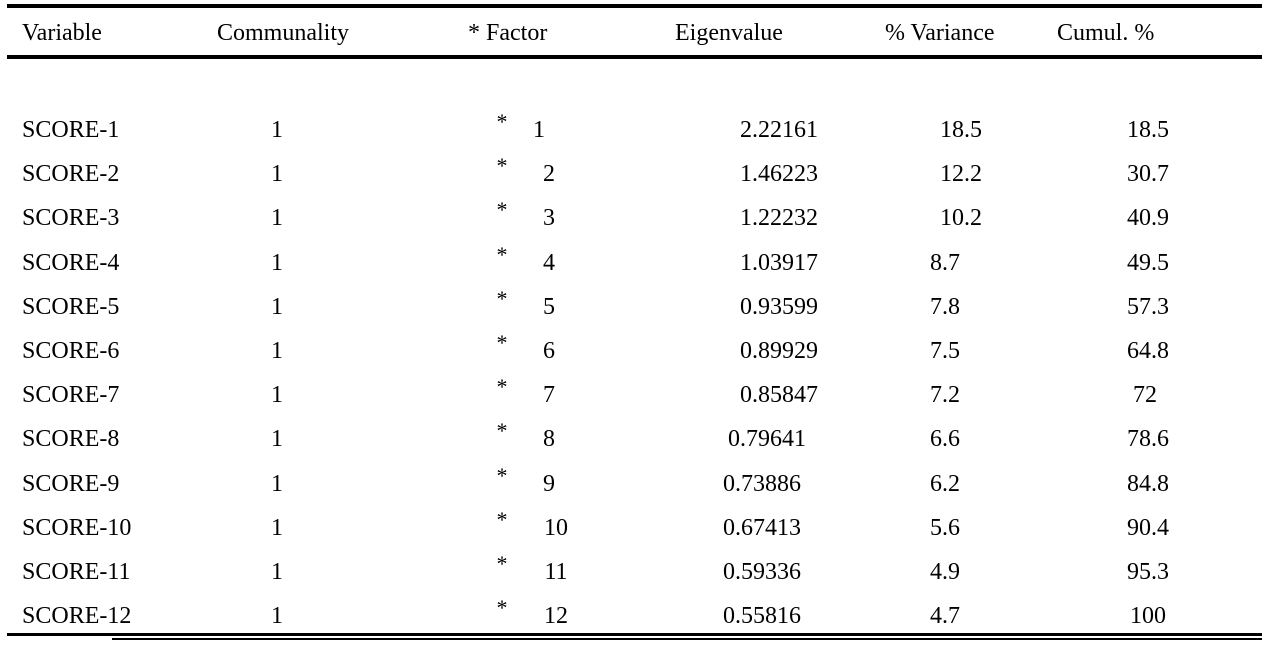 The height and width of the screenshot is (646, 1270). I want to click on cell-variable: SCORE-12, so click(77, 616).